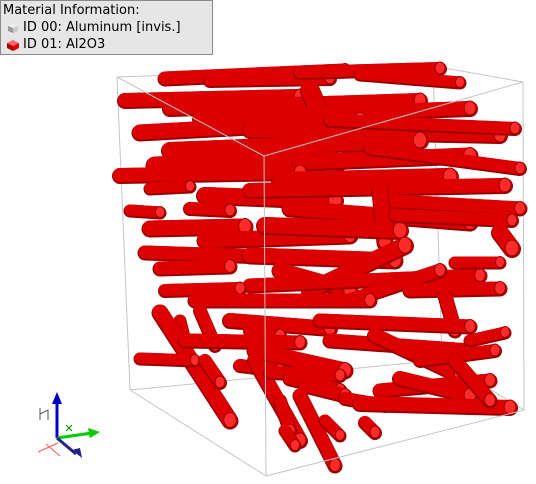 Image resolution: width=536 pixels, height=484 pixels. What do you see at coordinates (71, 10) in the screenshot?
I see `legend-title: Material Information:` at bounding box center [71, 10].